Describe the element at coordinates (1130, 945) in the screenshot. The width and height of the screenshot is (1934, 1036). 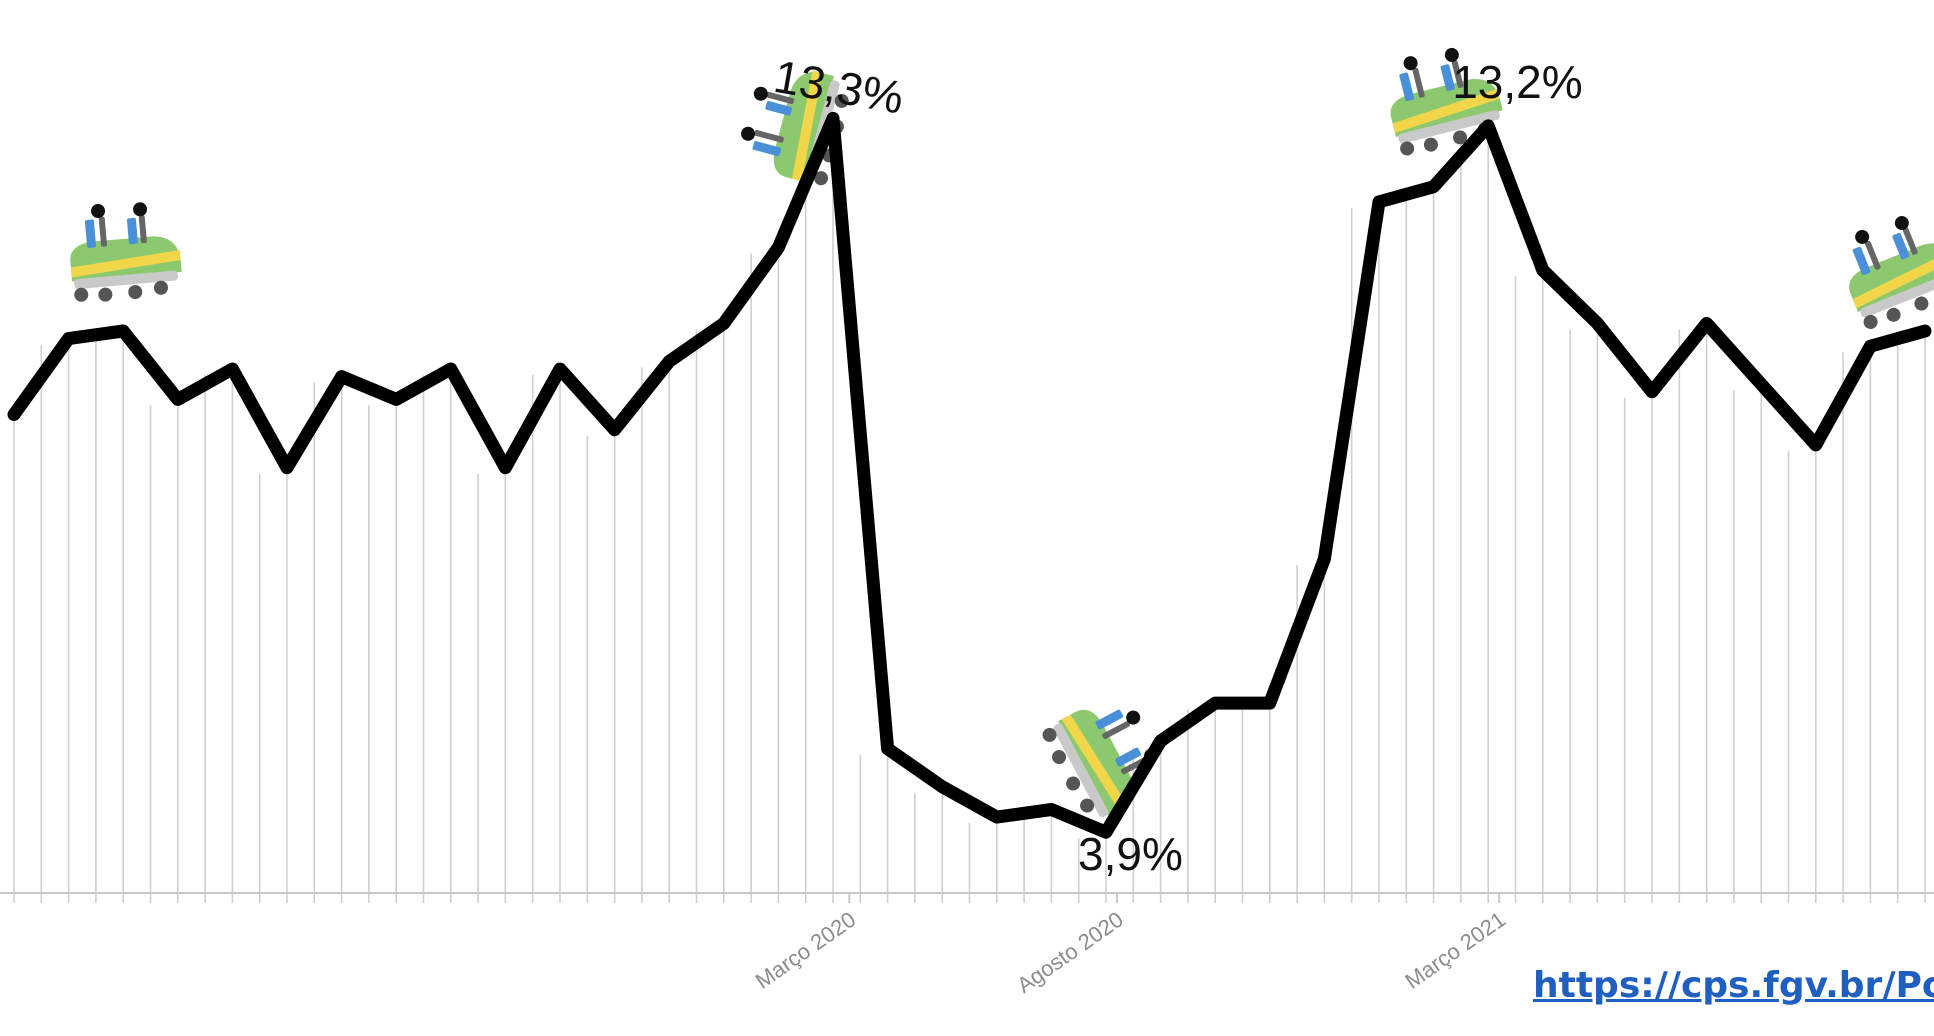
I see `x-axis-ticks: Março 2020 Agosto 2020 Março 2021` at that location.